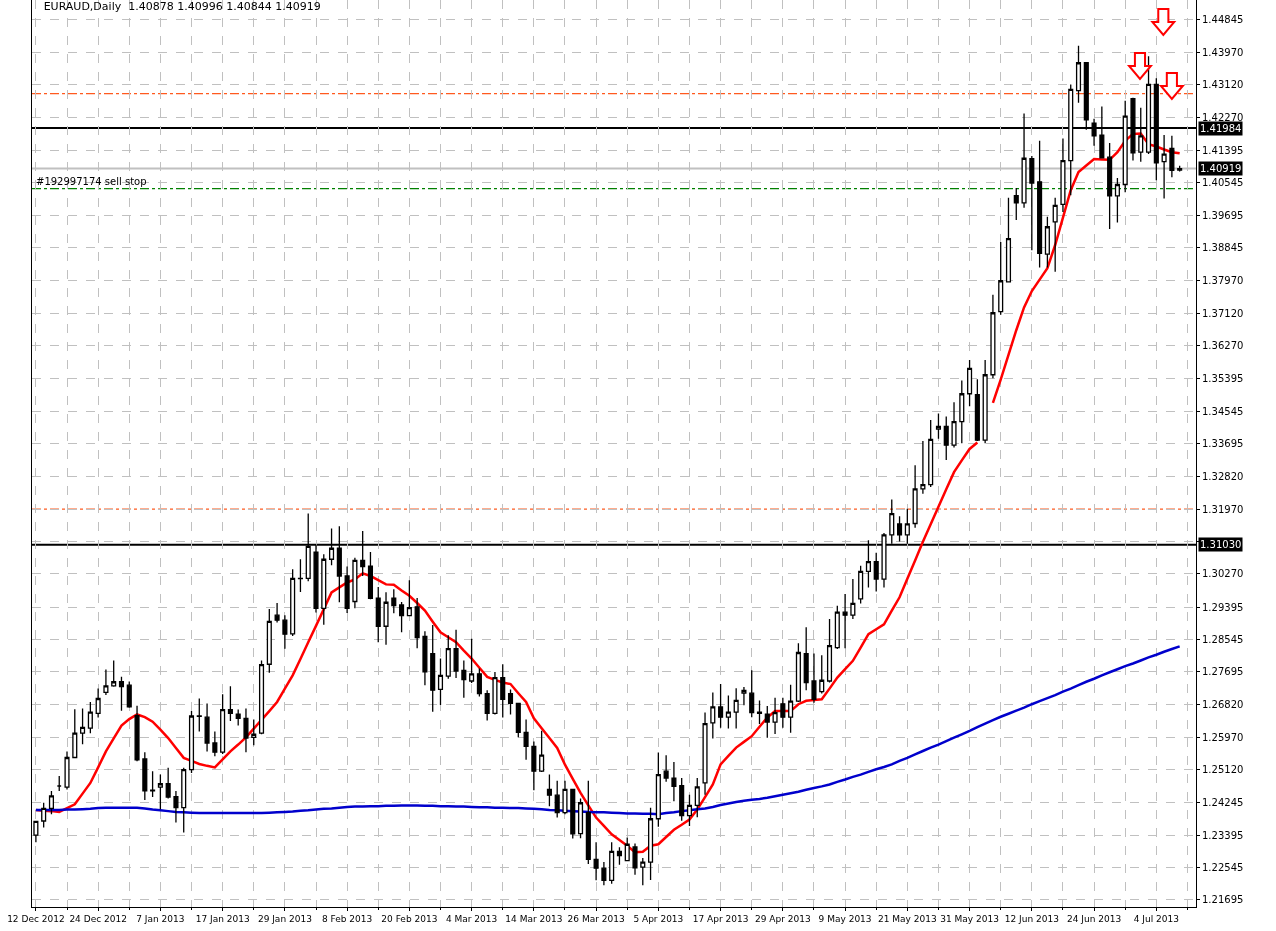 The image size is (1276, 931). Describe the element at coordinates (1223, 19) in the screenshot. I see `y-tick-label: 1.44845` at that location.